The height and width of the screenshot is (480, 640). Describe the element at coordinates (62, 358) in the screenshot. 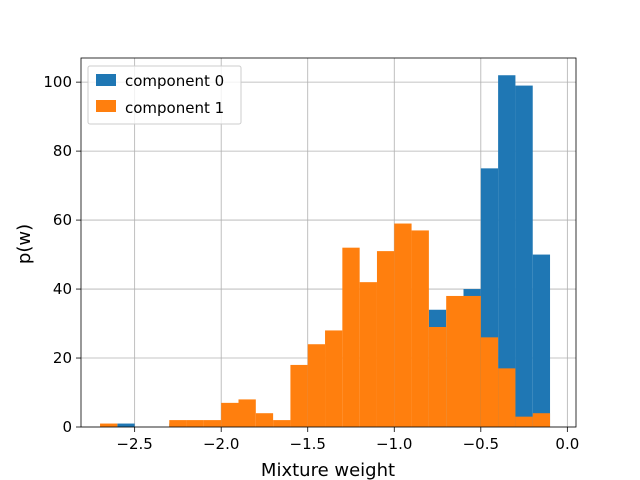

I see `y-tick-label: 20` at that location.